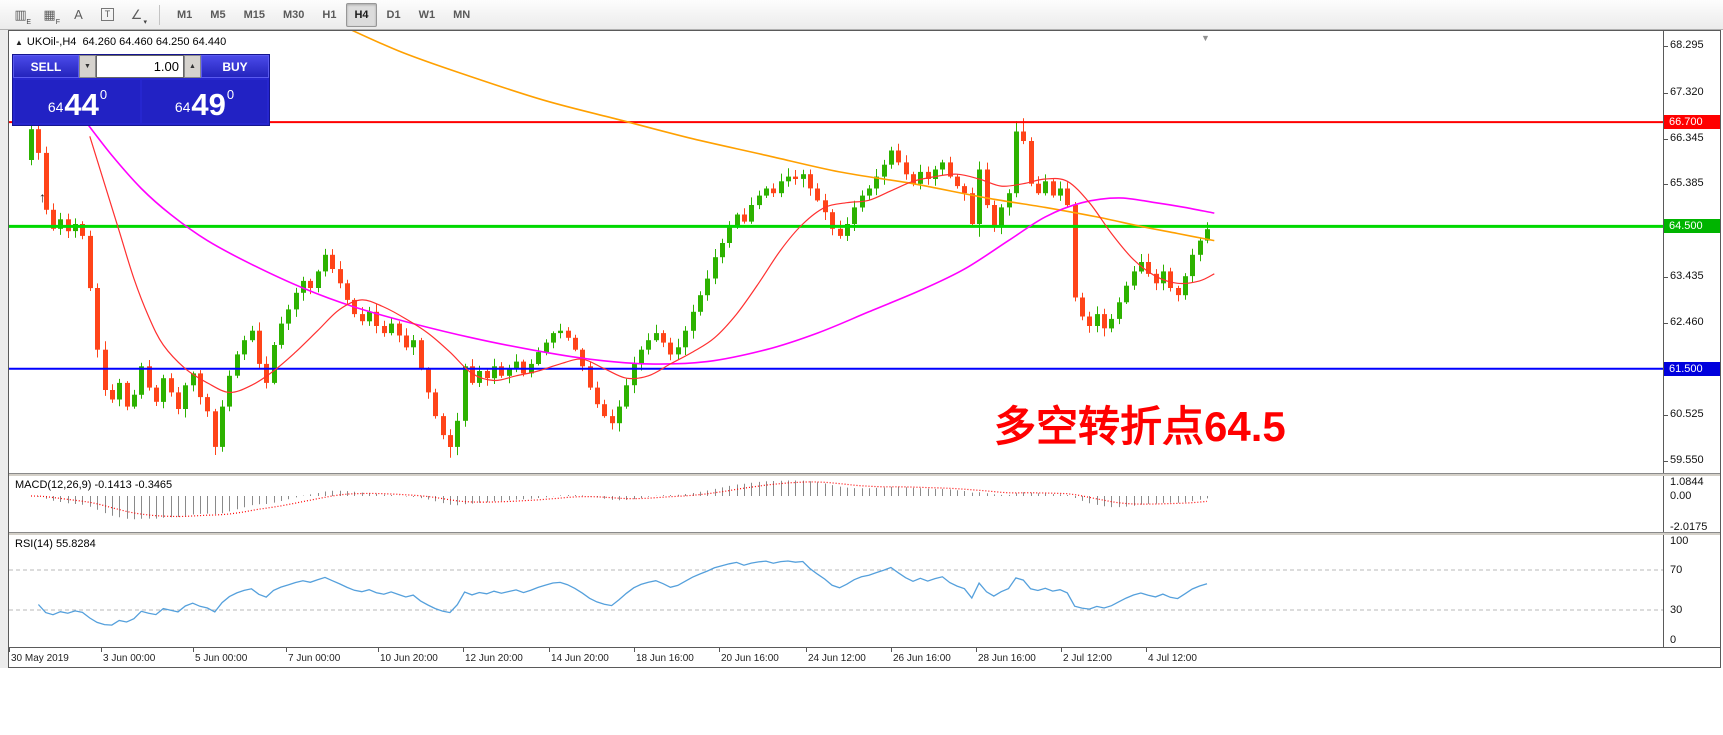  I want to click on ask-big-digits: 49, so click(208, 104).